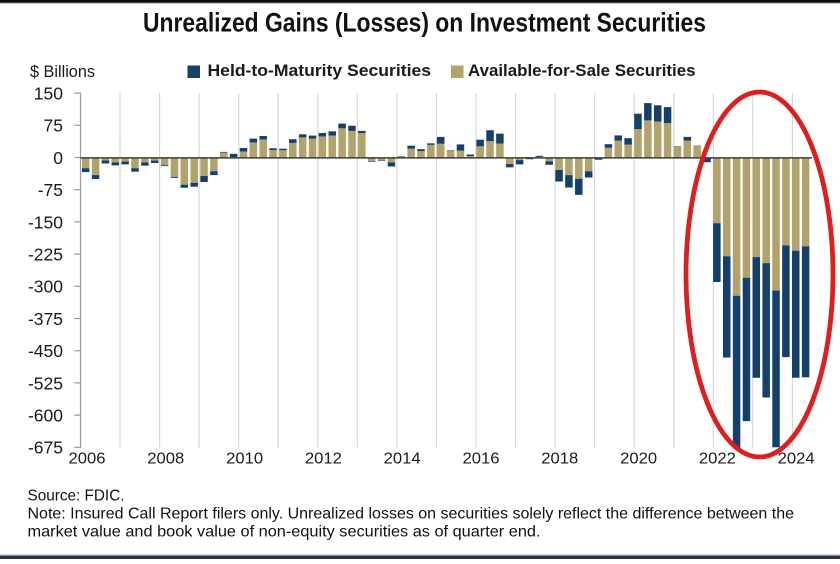  Describe the element at coordinates (45, 383) in the screenshot. I see `svg-text: -525` at that location.